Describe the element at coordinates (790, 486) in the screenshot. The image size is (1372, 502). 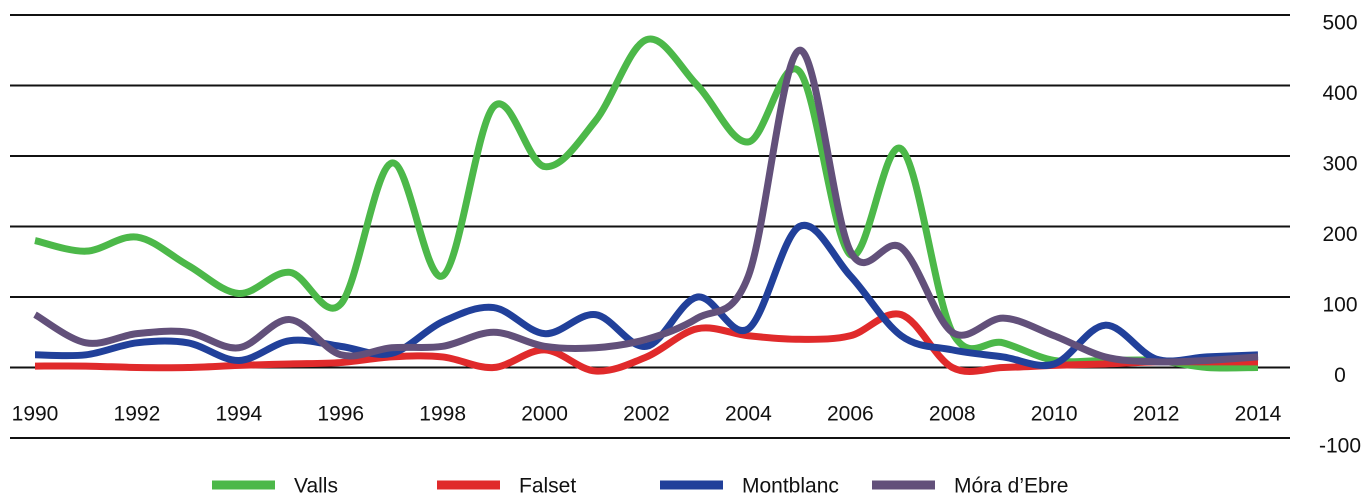
I see `legend-label: Montblanc` at that location.